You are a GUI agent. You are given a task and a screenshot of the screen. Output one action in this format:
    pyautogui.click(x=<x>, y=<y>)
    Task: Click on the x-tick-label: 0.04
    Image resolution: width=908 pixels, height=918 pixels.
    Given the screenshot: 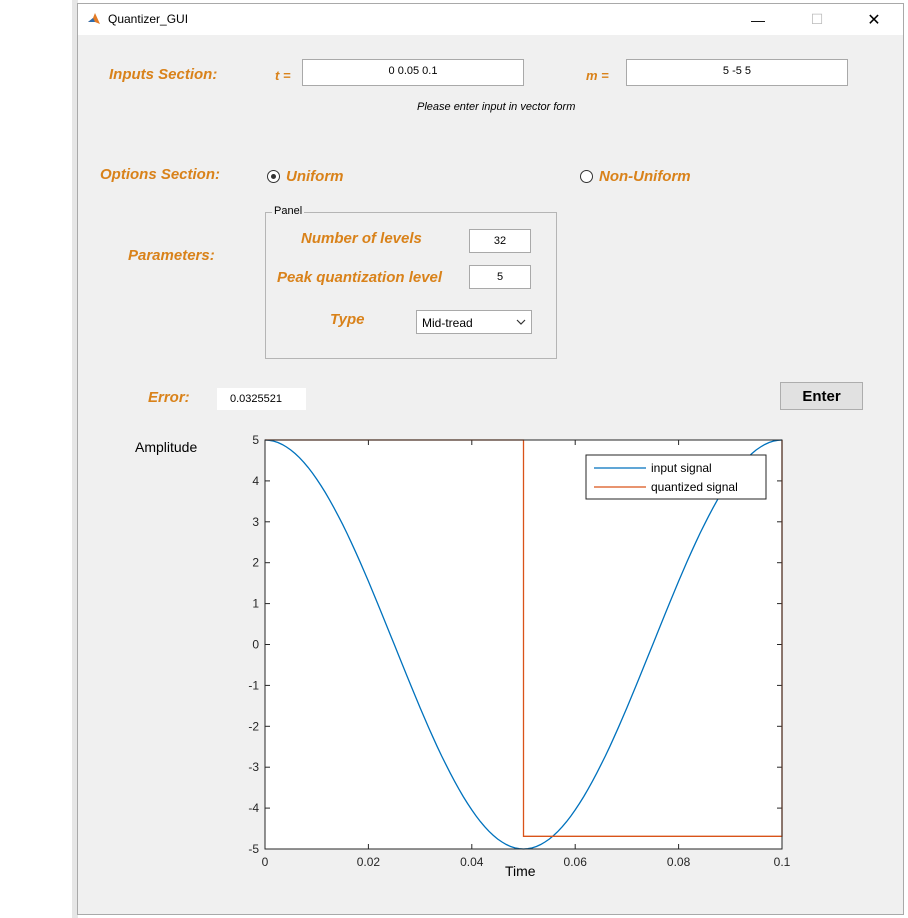 What is the action you would take?
    pyautogui.click(x=472, y=862)
    